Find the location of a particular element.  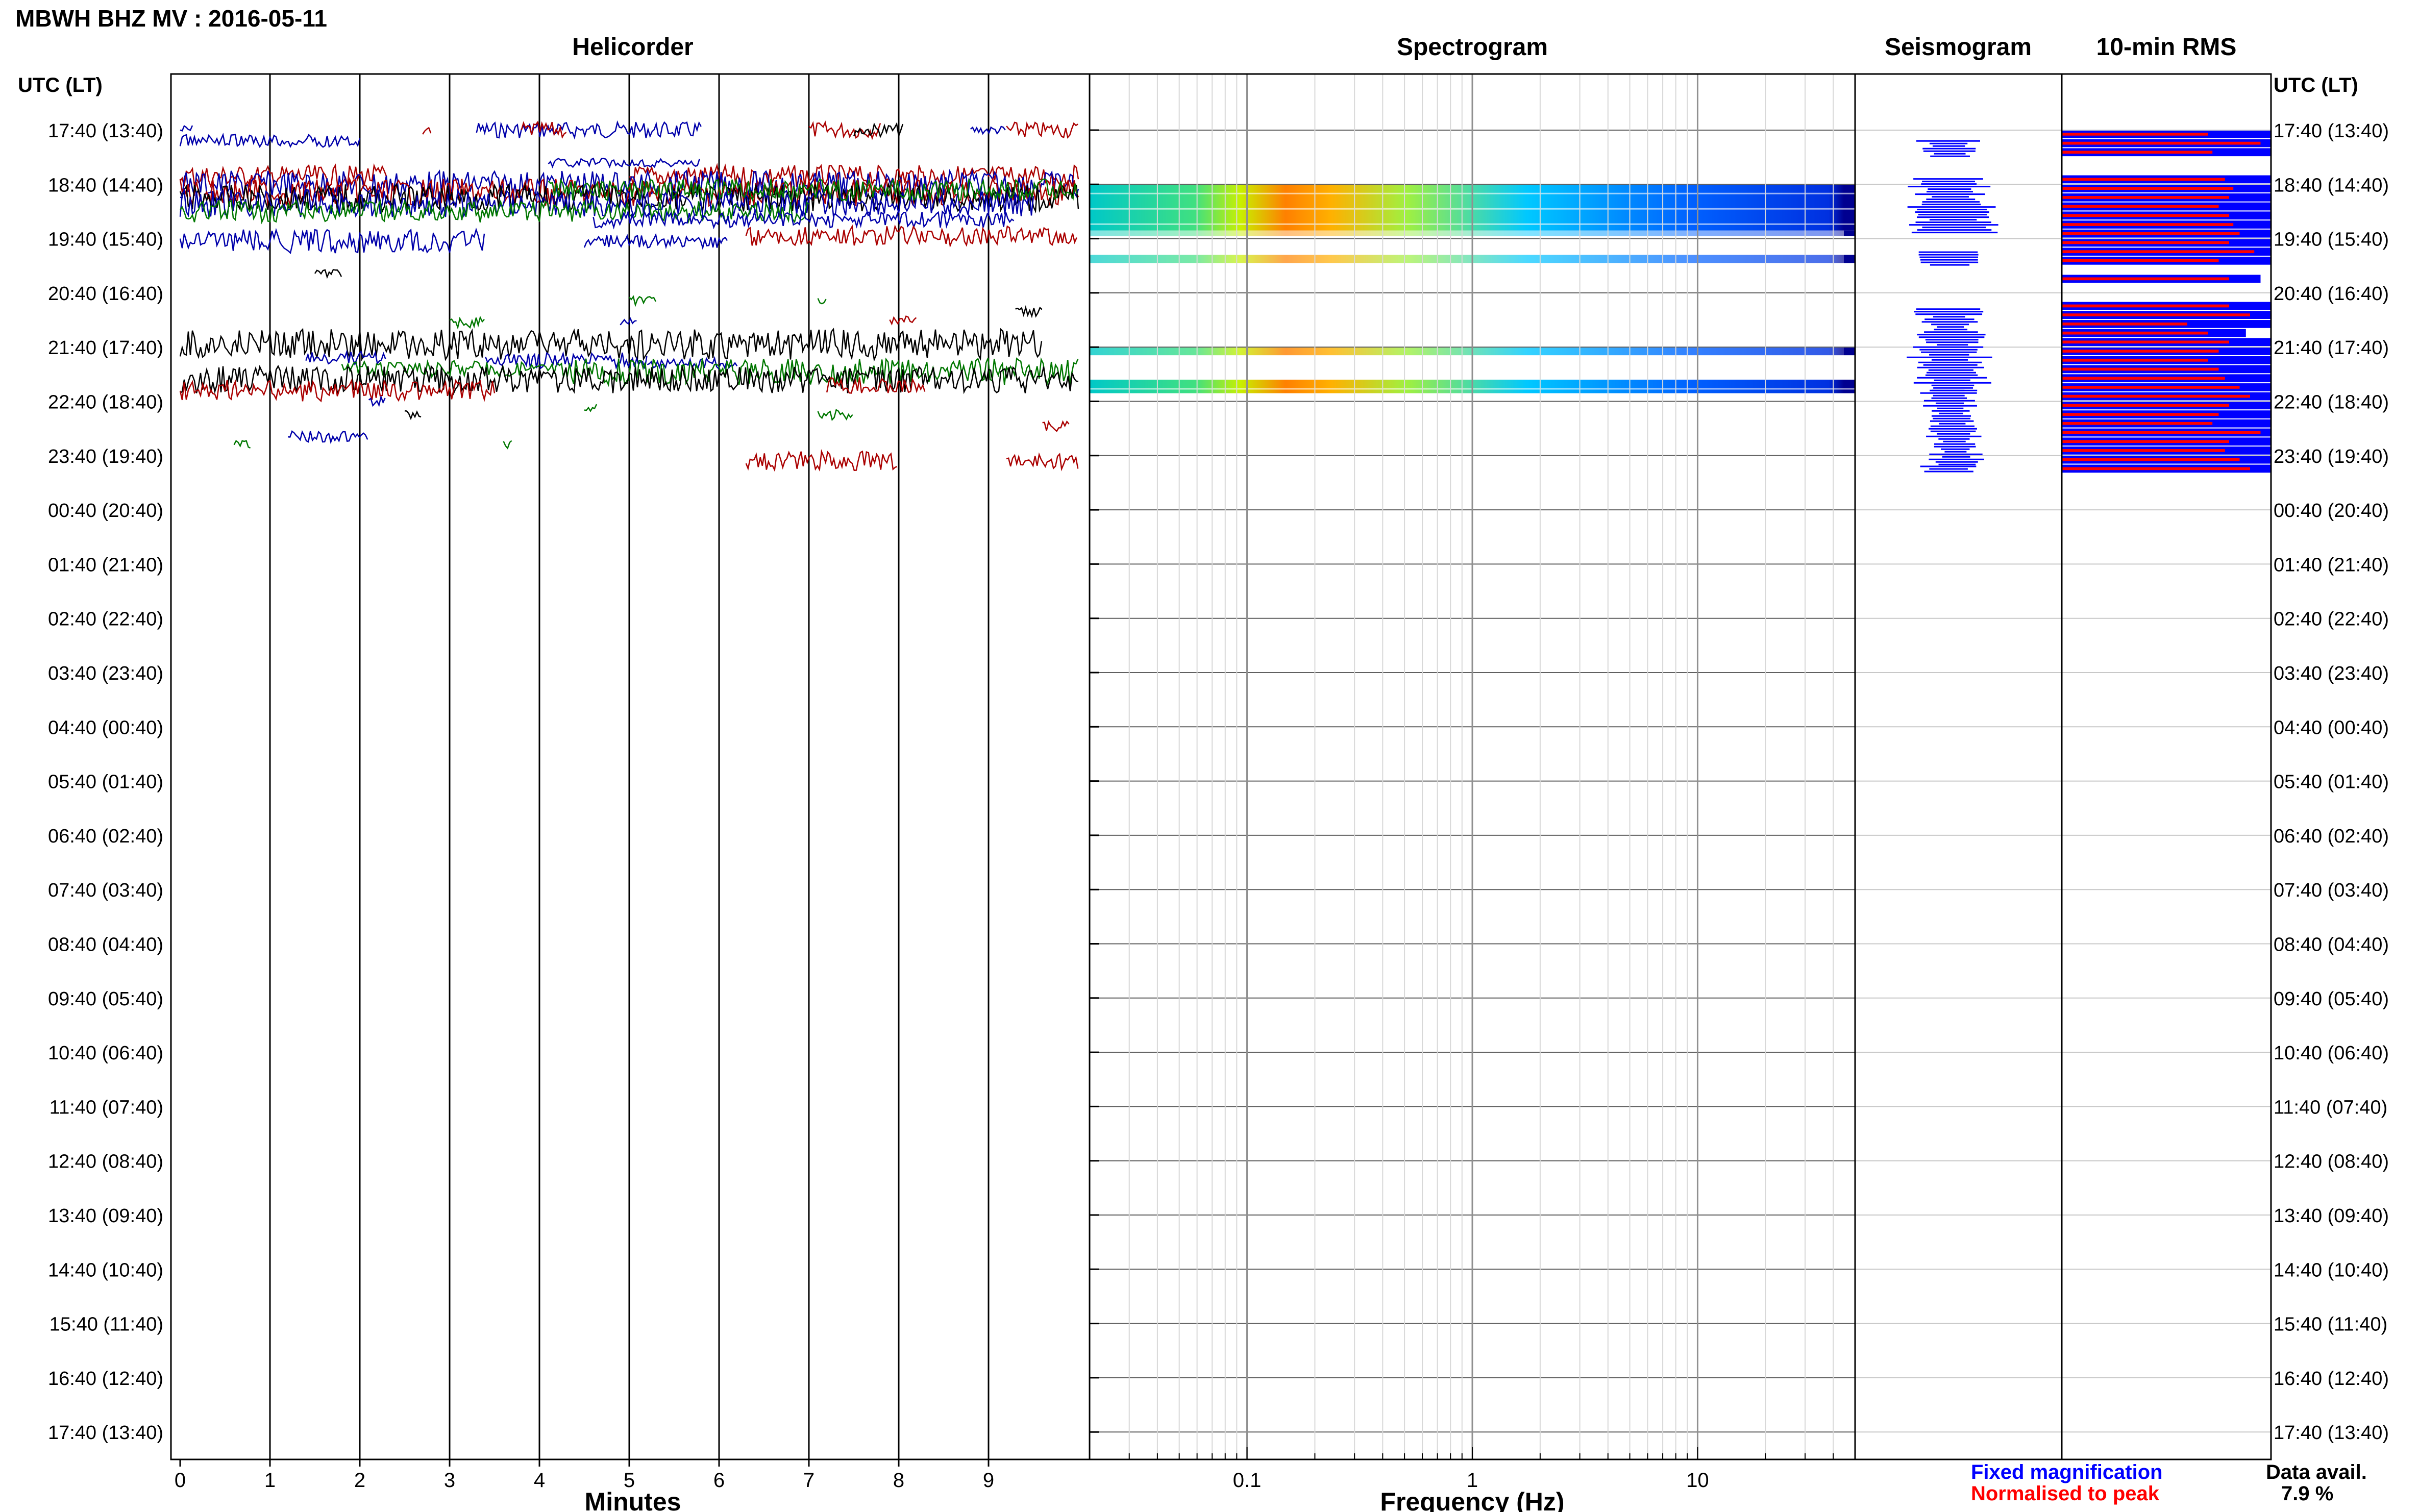

minute-tick-label: 9 is located at coordinates (988, 1480).